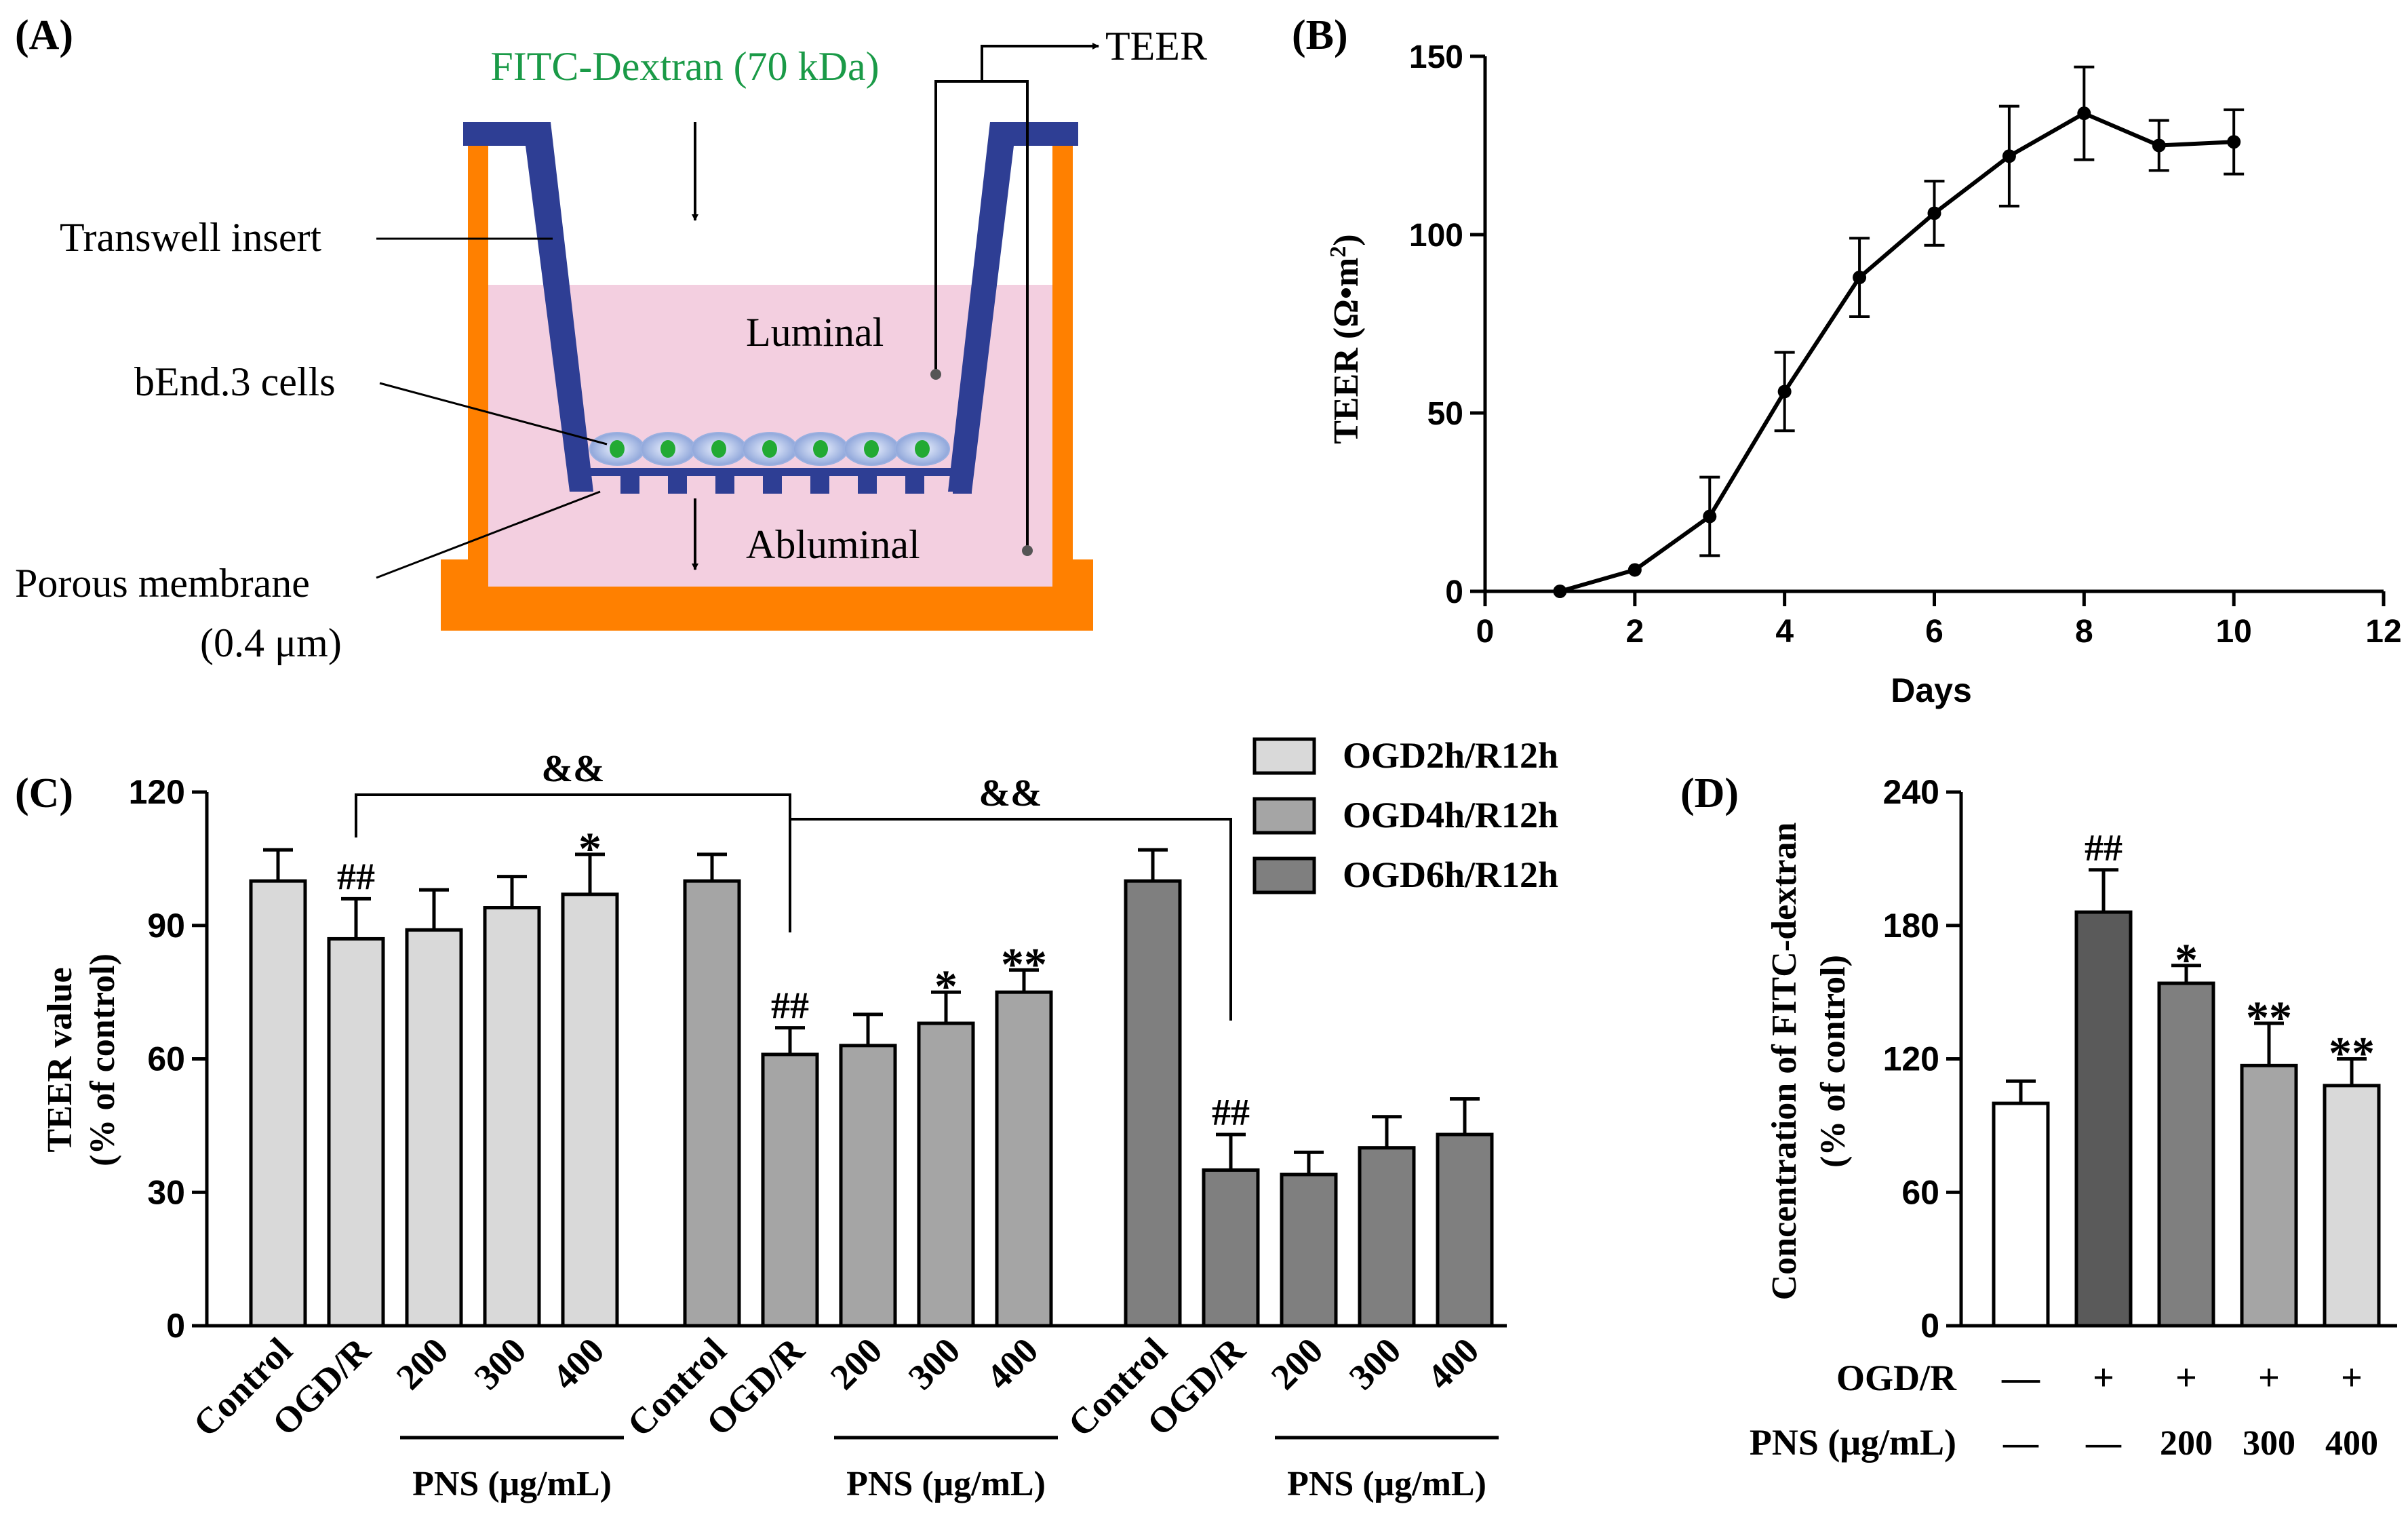 This screenshot has width=2408, height=1519. I want to click on chart-b-ylabel: TEER (Ω•m2), so click(1346, 338).